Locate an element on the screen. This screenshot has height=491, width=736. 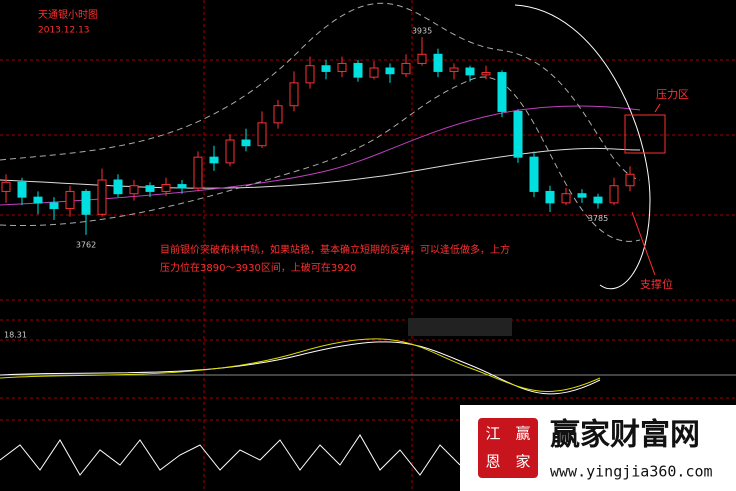
high-label: 3935 is located at coordinates (422, 31).